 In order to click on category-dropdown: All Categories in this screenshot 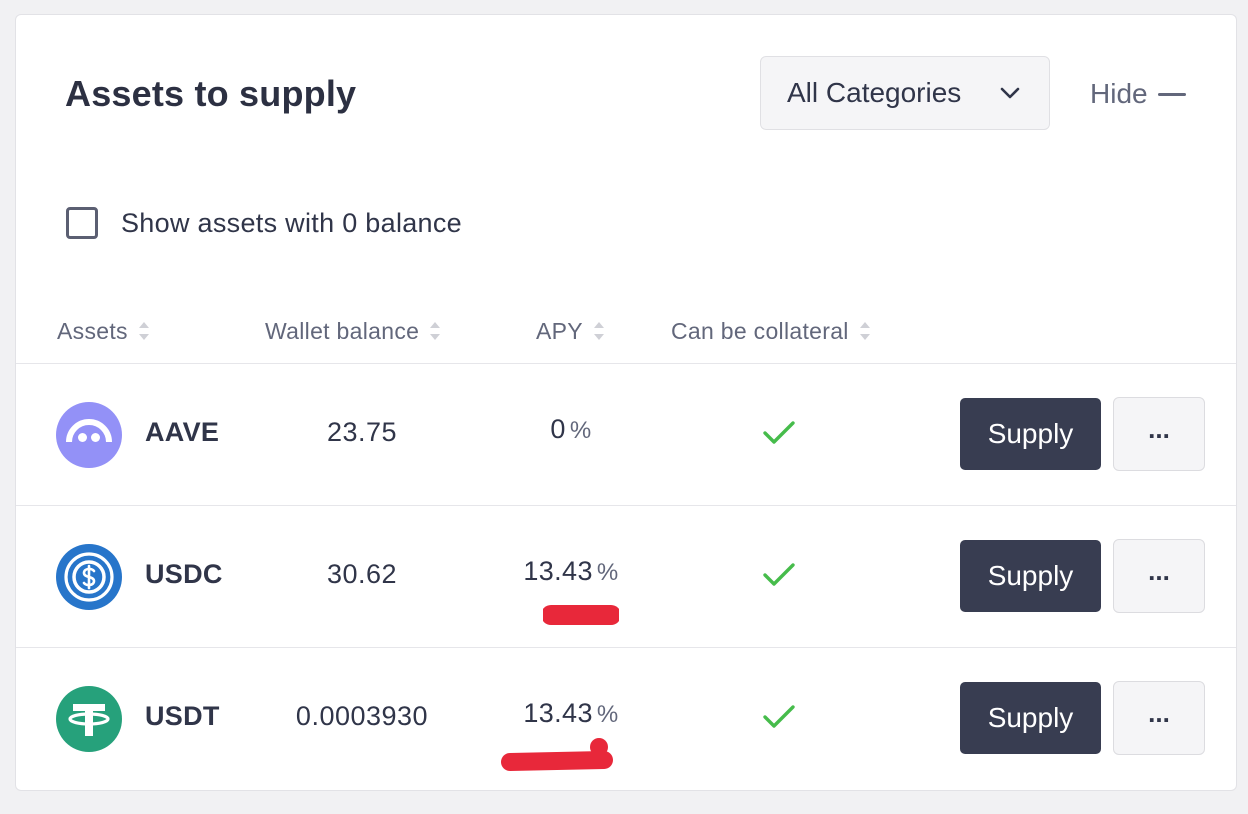, I will do `click(905, 93)`.